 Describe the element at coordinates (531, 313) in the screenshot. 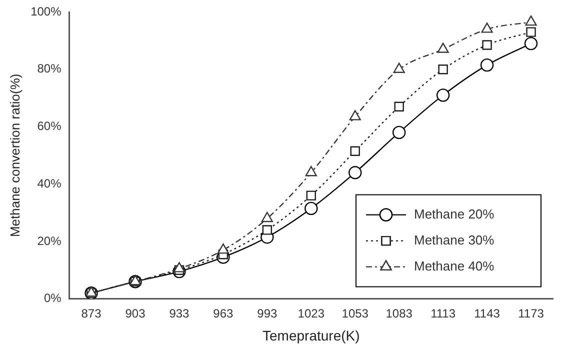

I see `x-tick-label: 1173` at that location.